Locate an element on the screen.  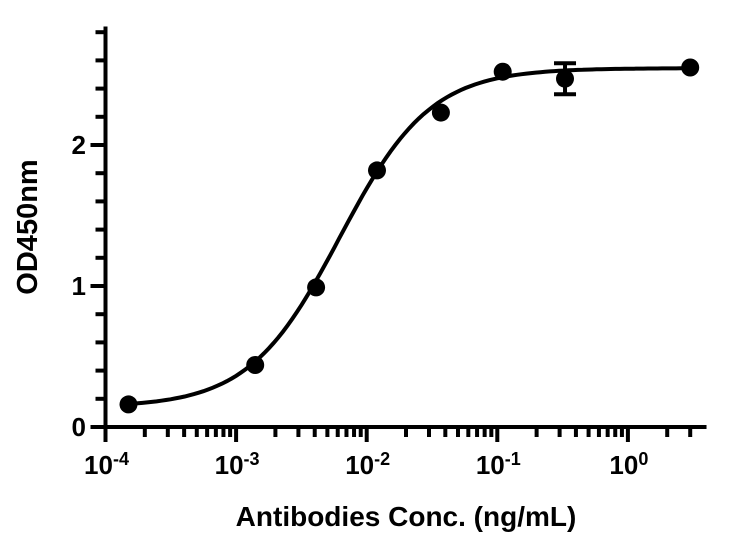
x-tick-label: 10⁻⁴ is located at coordinates (106, 464).